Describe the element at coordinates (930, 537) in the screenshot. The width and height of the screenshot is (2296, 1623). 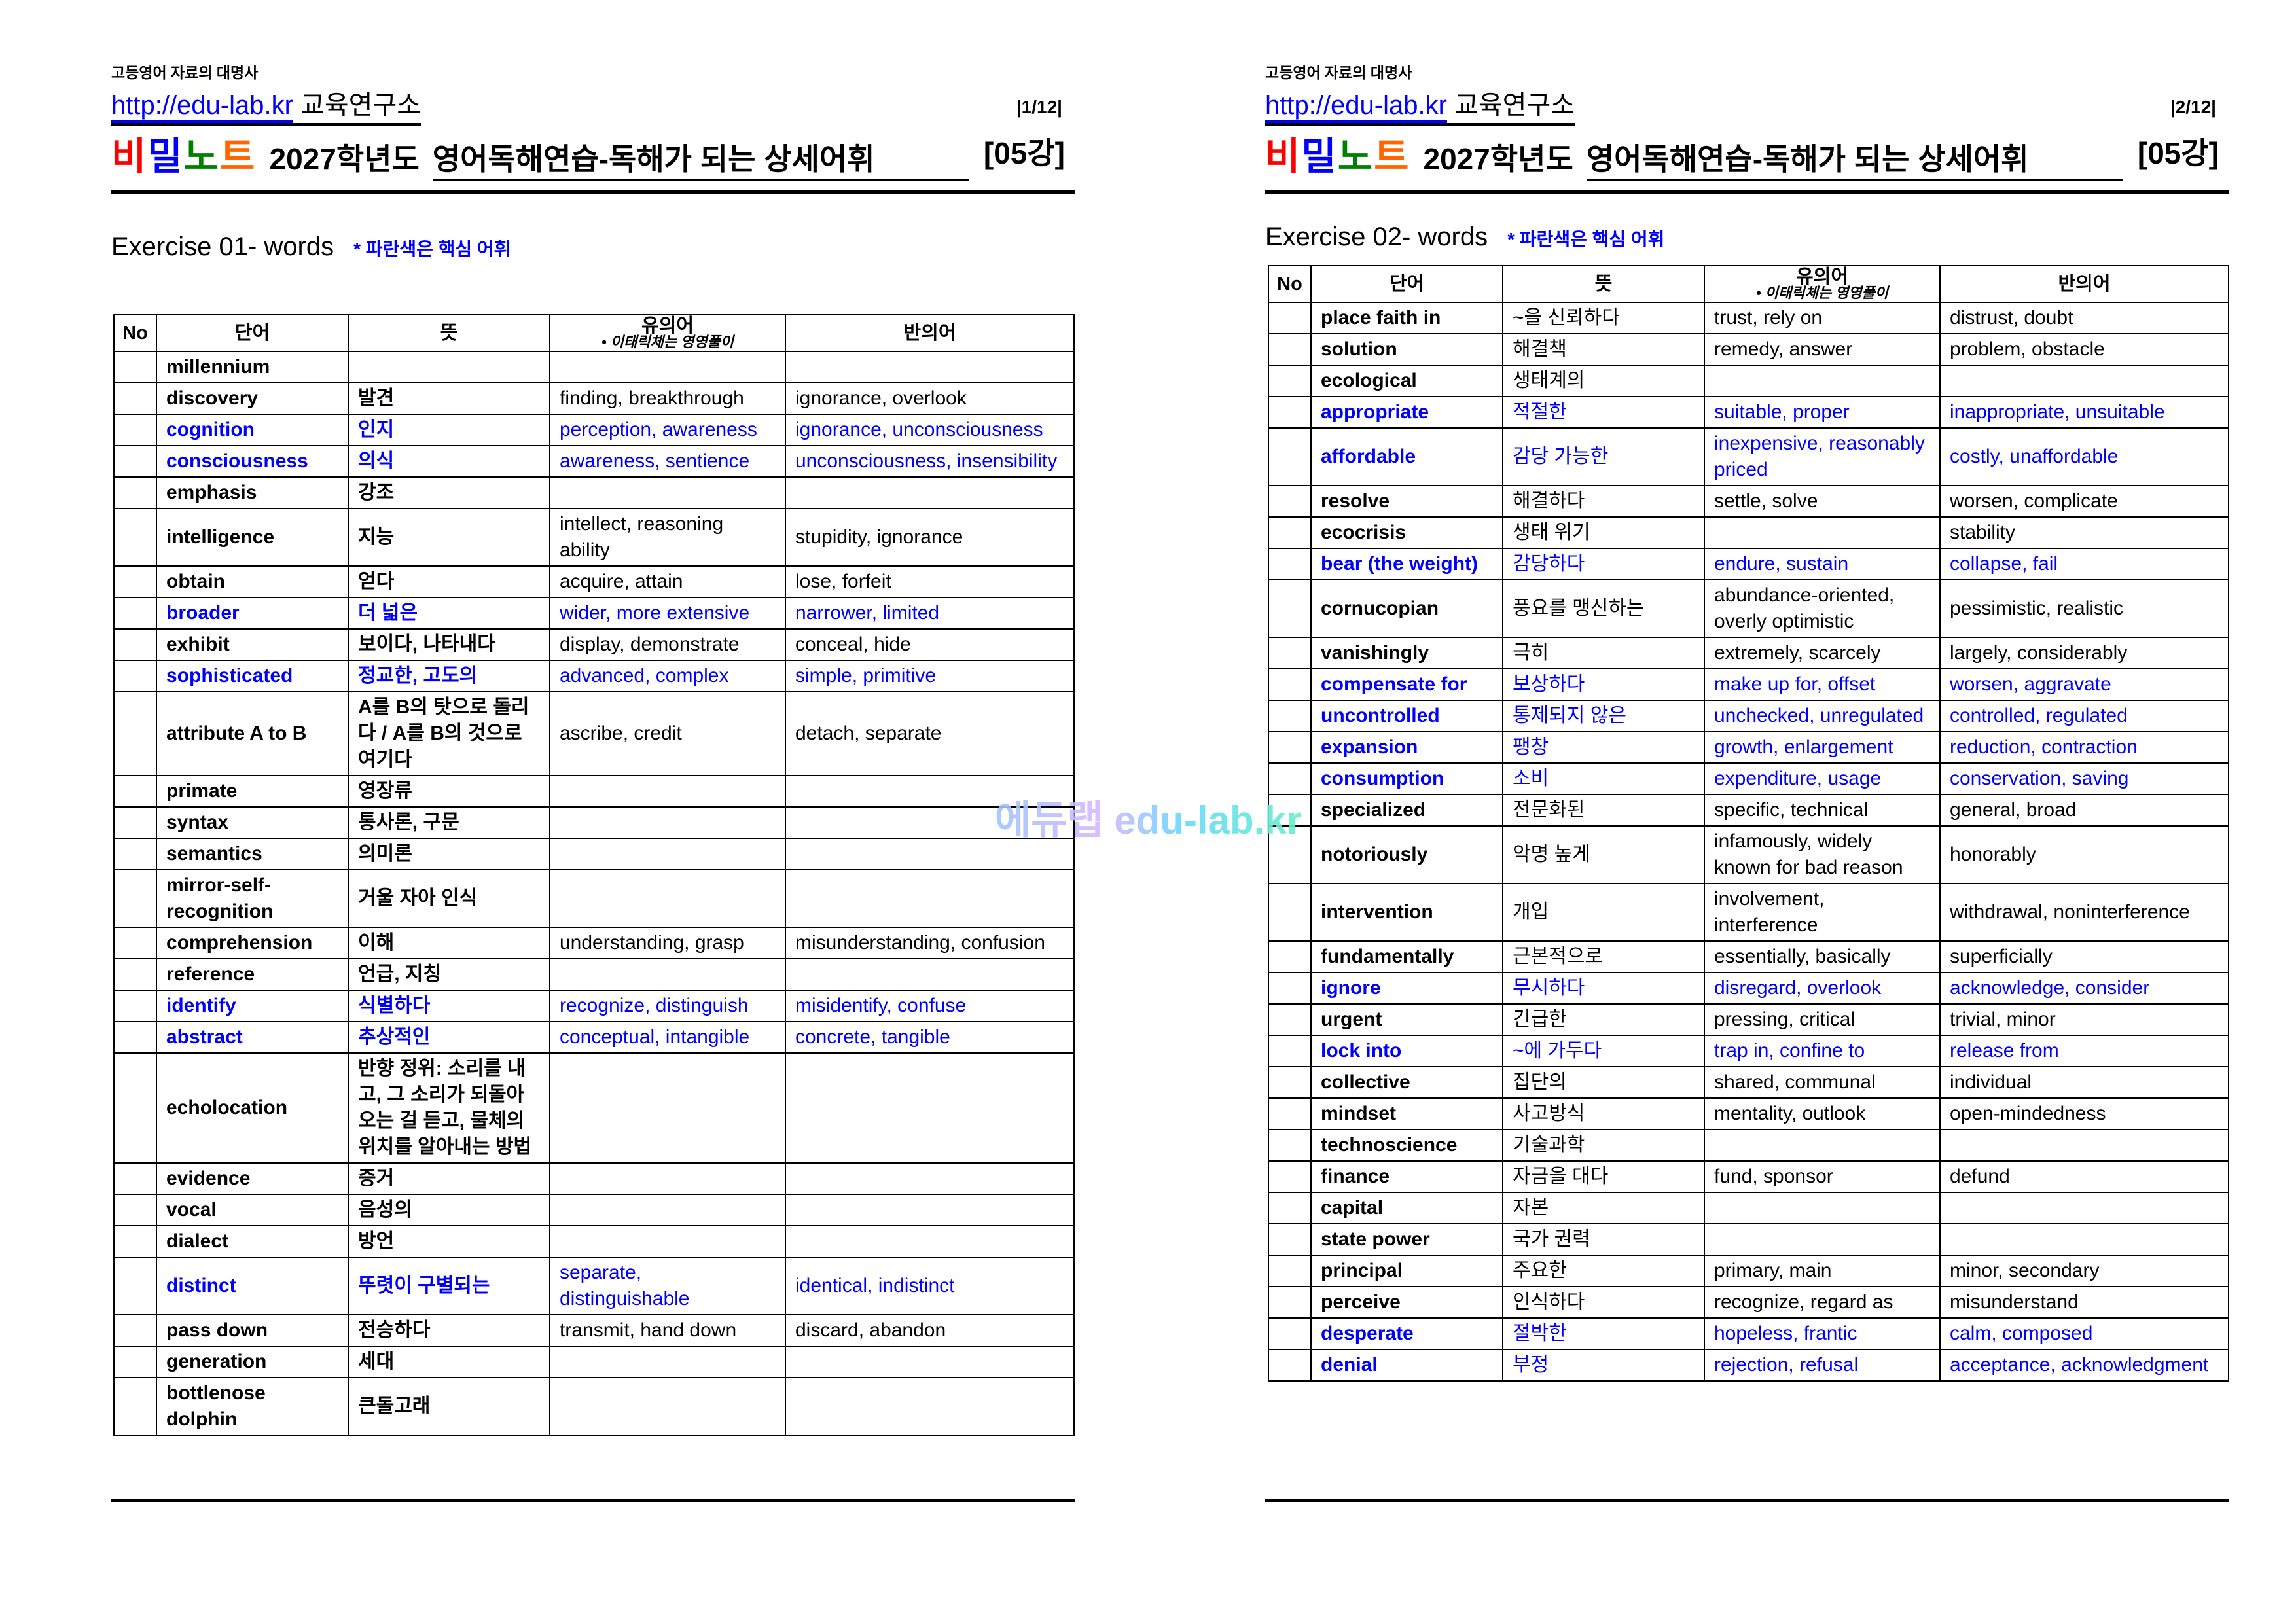
I see `cell-antonym: stupidity, ignorance` at that location.